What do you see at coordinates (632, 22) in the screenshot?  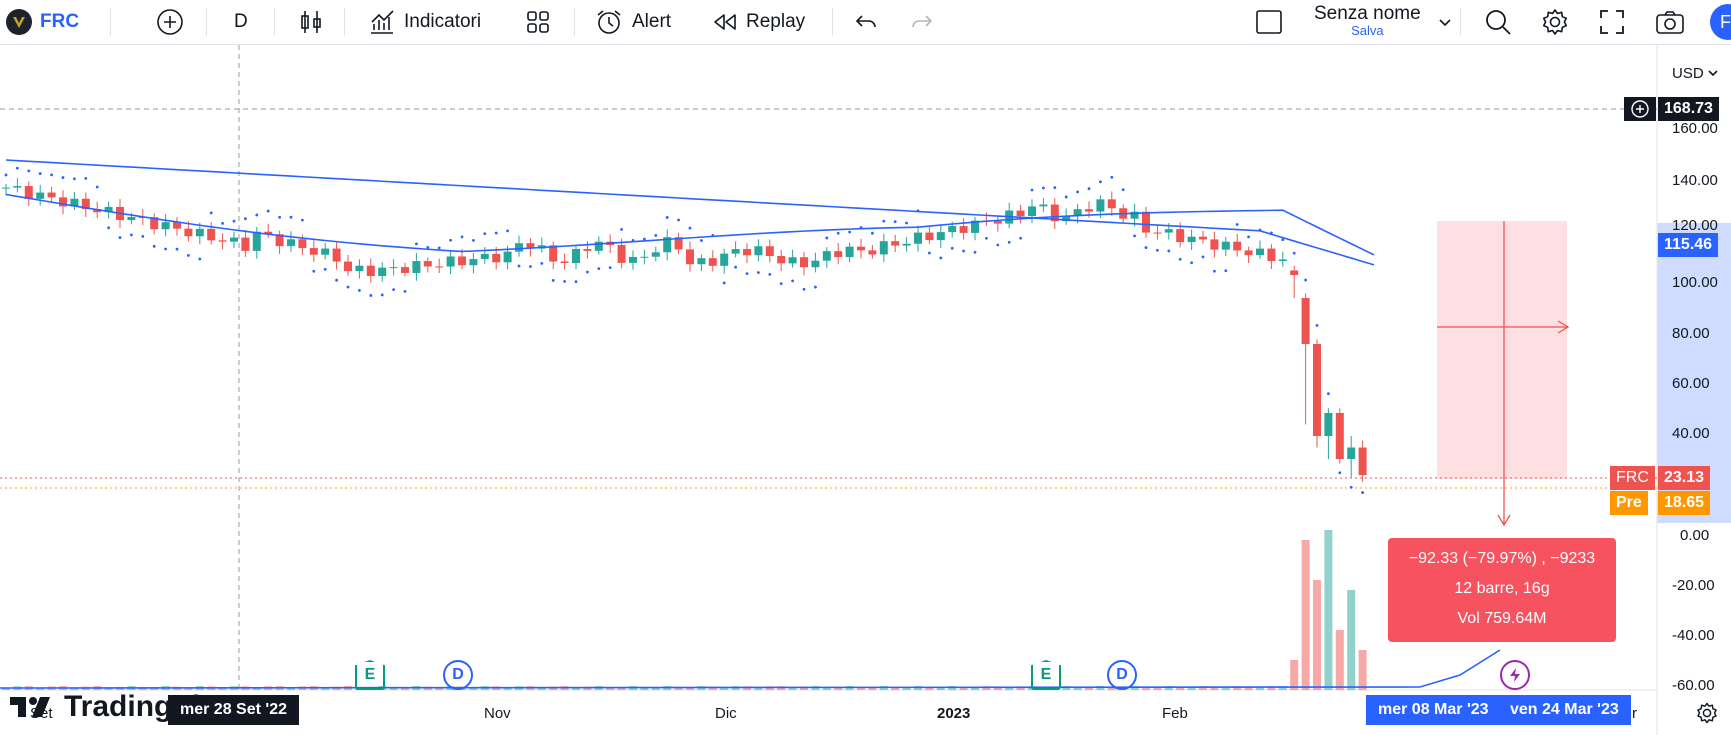 I see `alert-button: Alert` at bounding box center [632, 22].